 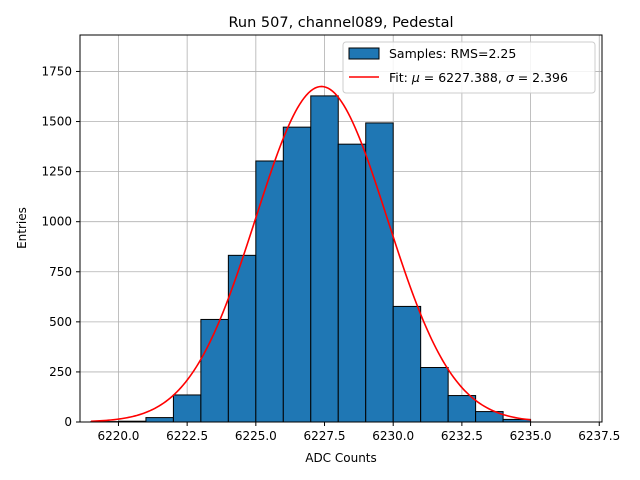 What do you see at coordinates (415, 77) in the screenshot?
I see `legend-fit-mu-symbol: μ` at bounding box center [415, 77].